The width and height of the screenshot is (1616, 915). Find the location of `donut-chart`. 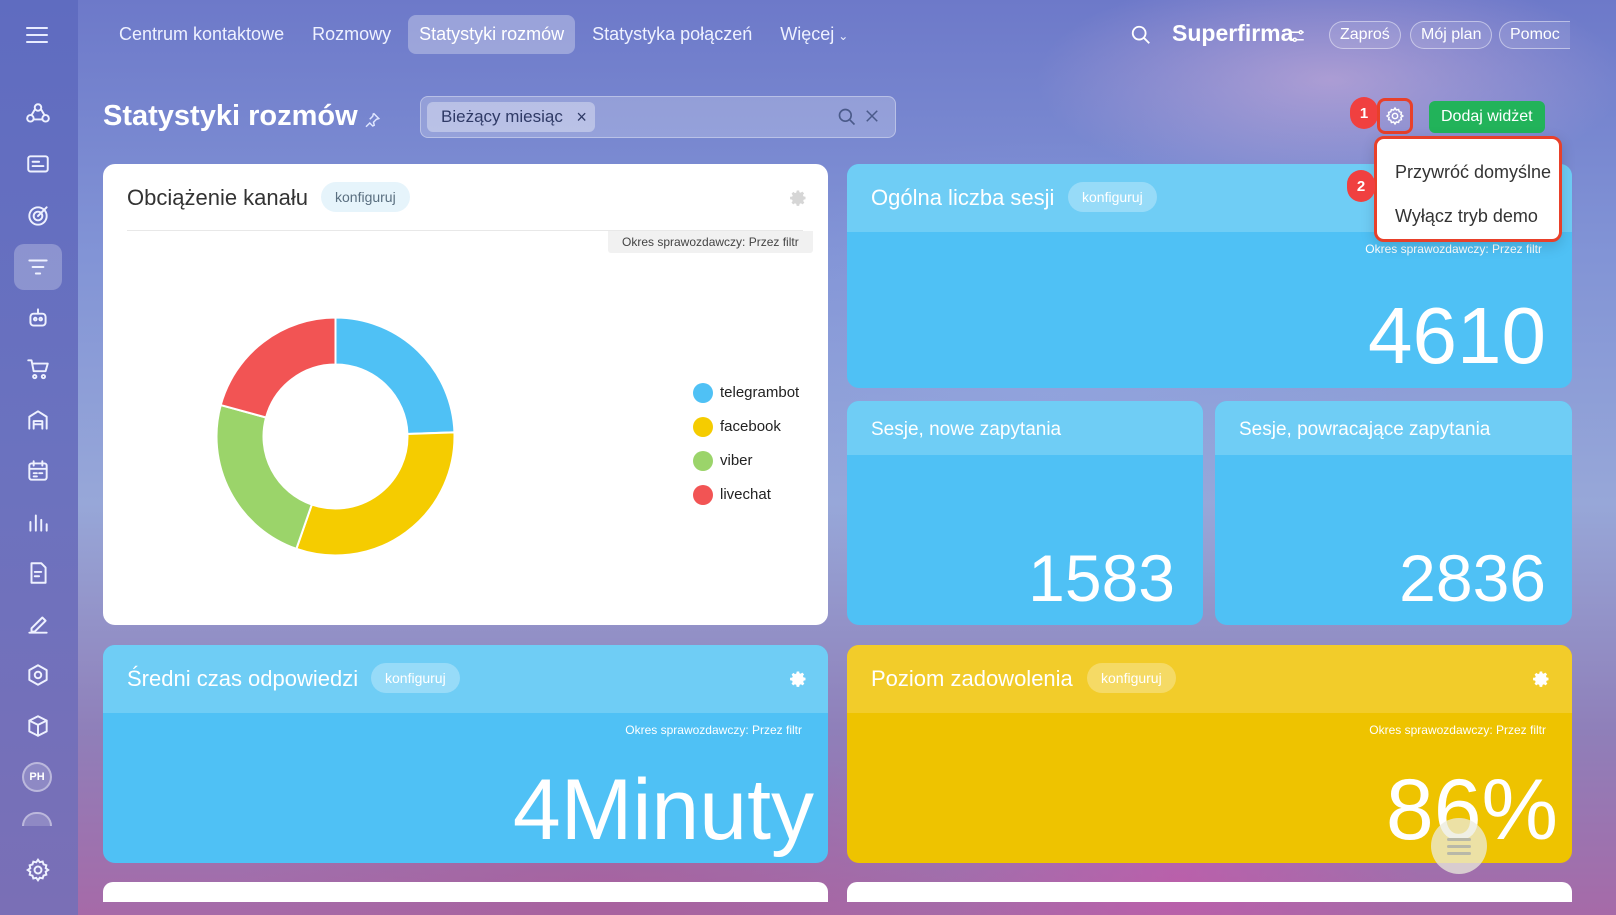

donut-chart is located at coordinates (335, 436).